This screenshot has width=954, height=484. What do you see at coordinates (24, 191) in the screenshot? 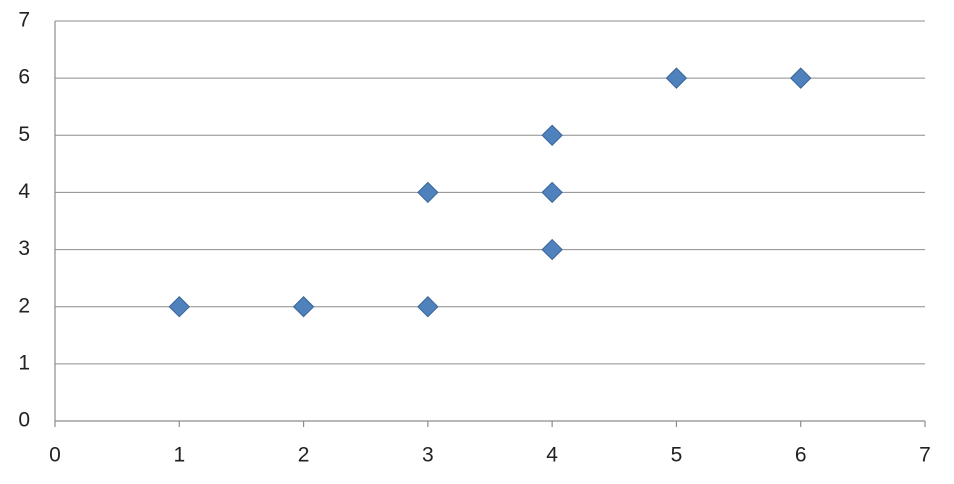
I see `y-tick-label: 4` at bounding box center [24, 191].